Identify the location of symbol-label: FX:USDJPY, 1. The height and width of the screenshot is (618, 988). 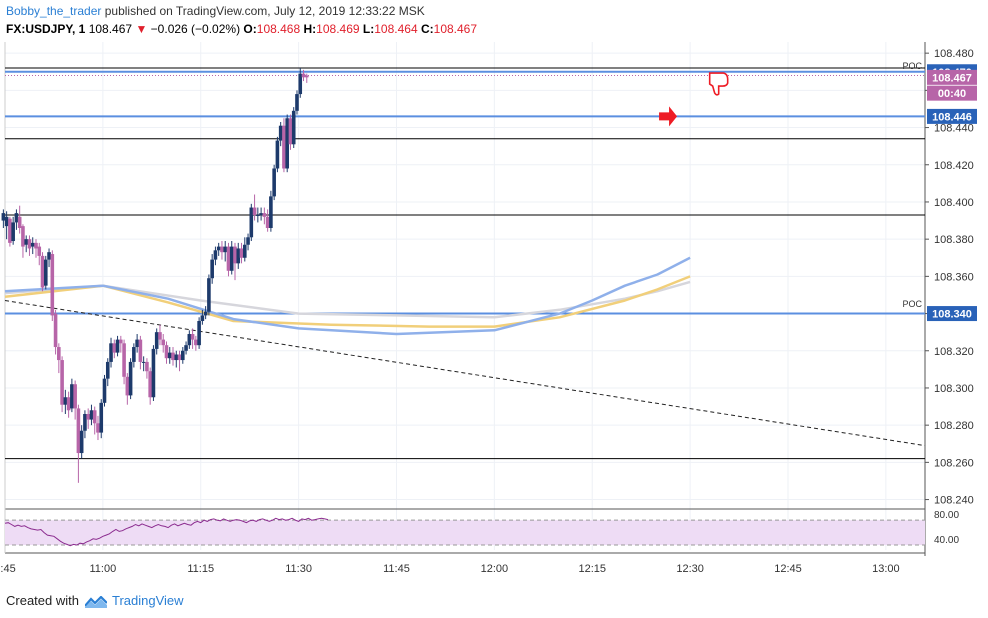
(46, 29).